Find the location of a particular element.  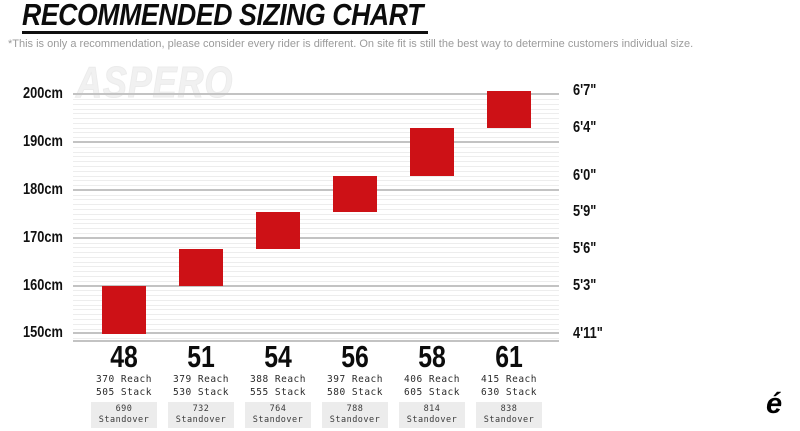

y-axis-right-tick: 6'0" is located at coordinates (585, 175).